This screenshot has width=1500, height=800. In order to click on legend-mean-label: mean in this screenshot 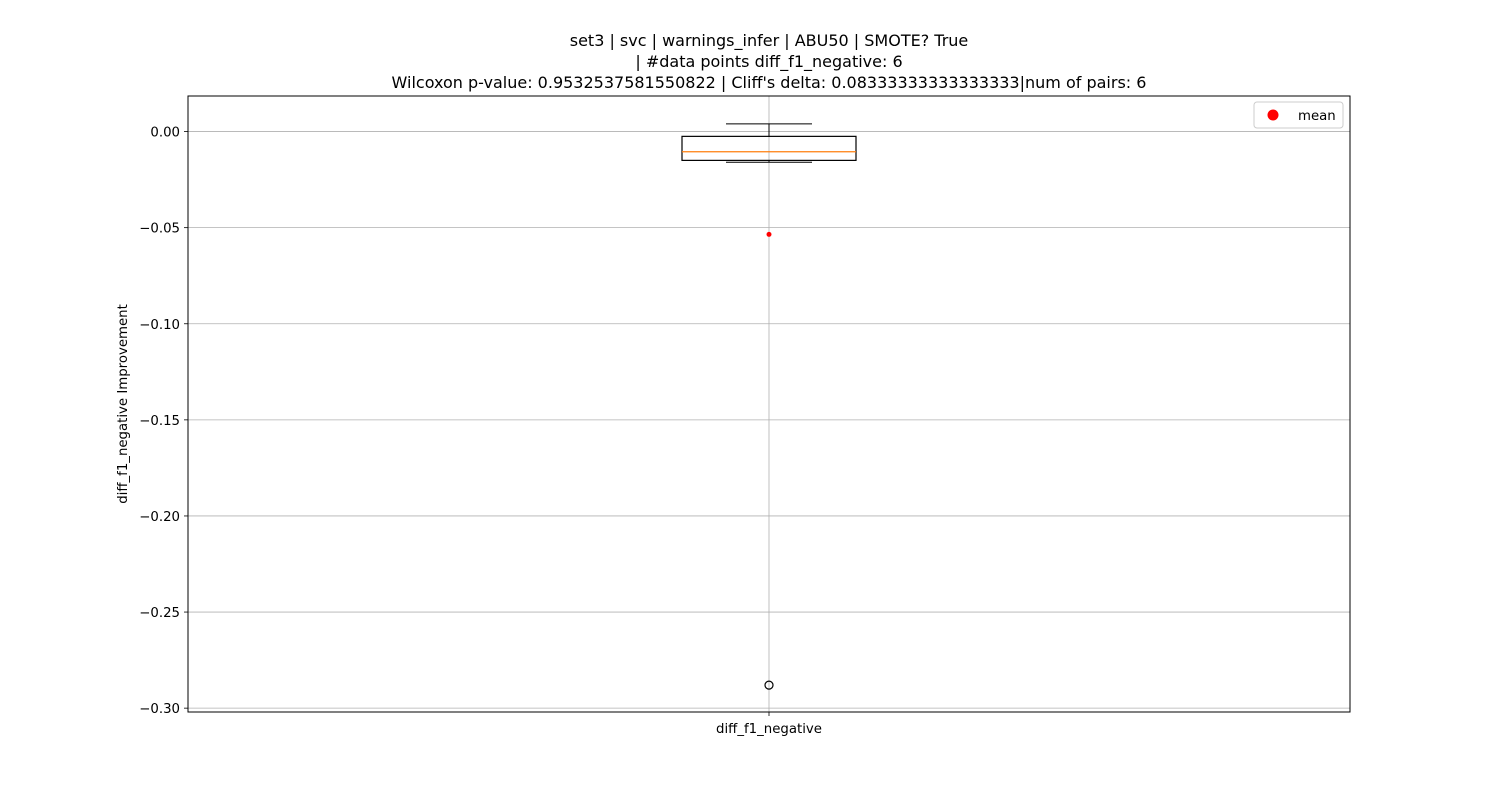, I will do `click(1317, 116)`.